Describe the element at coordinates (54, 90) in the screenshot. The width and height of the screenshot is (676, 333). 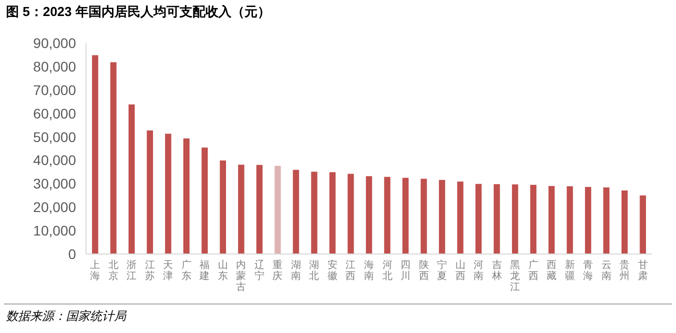
I see `y-tick-label: 70,000` at that location.